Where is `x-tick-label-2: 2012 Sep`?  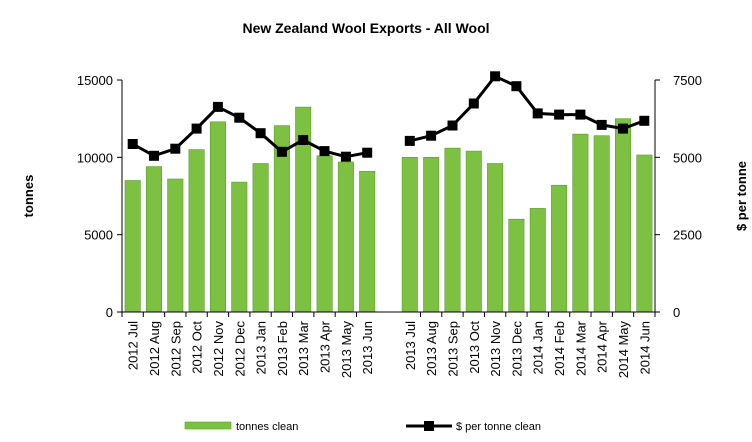
x-tick-label-2: 2012 Sep is located at coordinates (175, 349).